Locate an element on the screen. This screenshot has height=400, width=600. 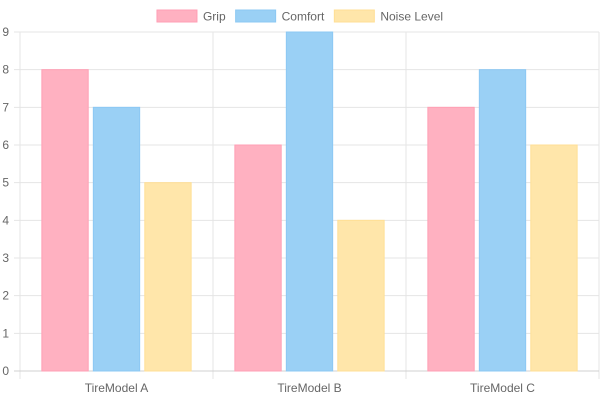
x-tick-label: TireModel C is located at coordinates (502, 388).